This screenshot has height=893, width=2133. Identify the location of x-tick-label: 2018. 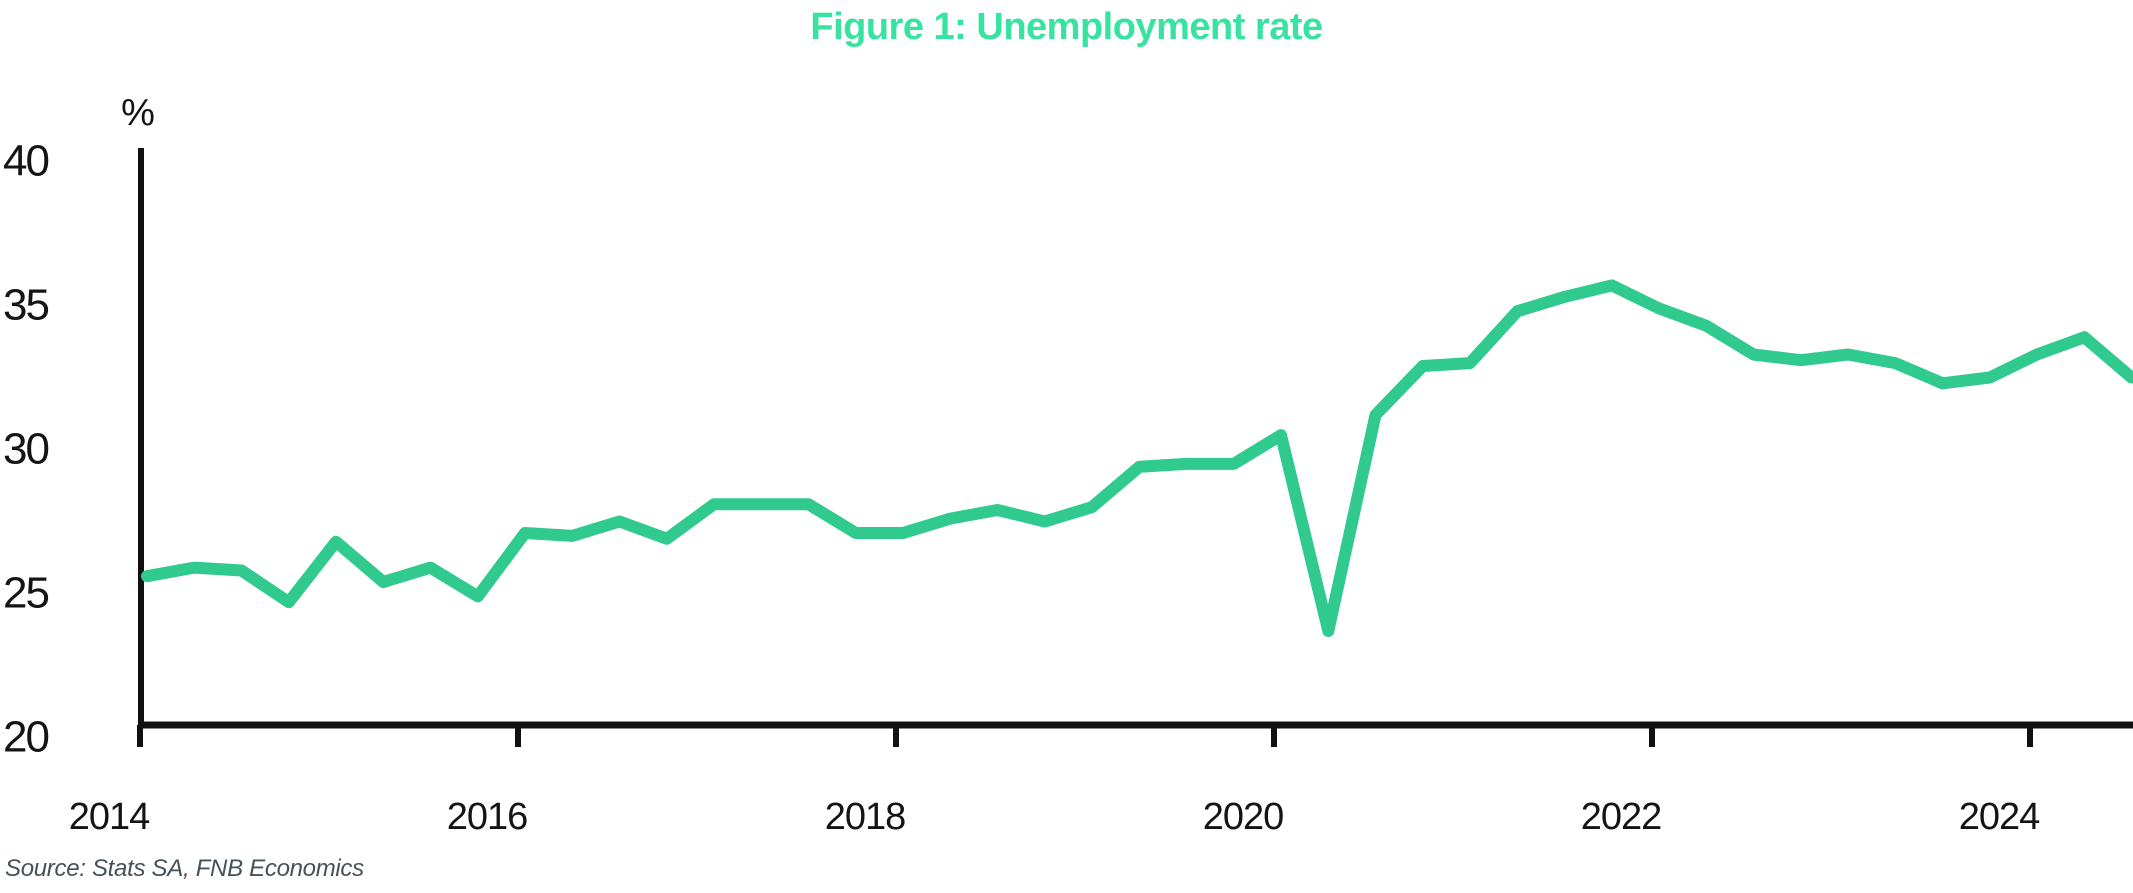
(865, 817).